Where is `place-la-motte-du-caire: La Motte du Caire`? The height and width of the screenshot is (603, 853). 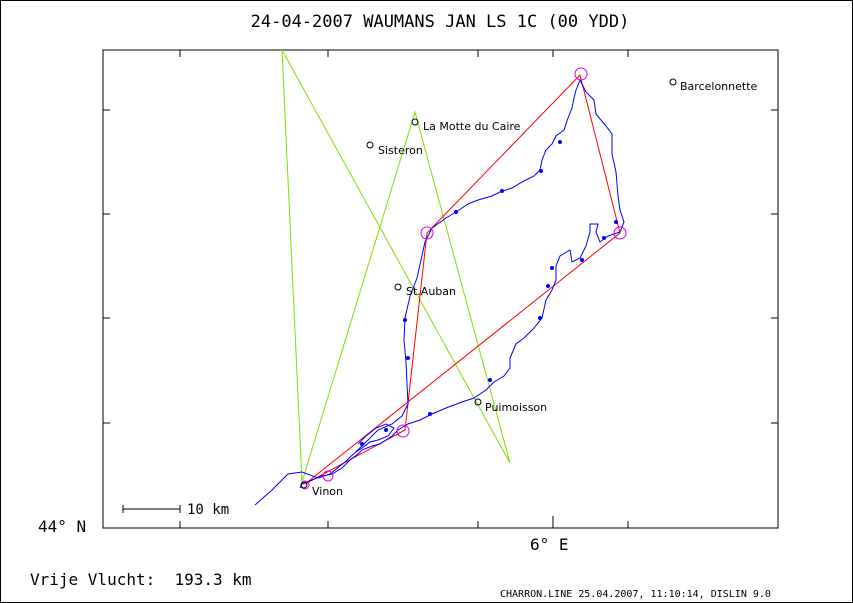 place-la-motte-du-caire: La Motte du Caire is located at coordinates (466, 125).